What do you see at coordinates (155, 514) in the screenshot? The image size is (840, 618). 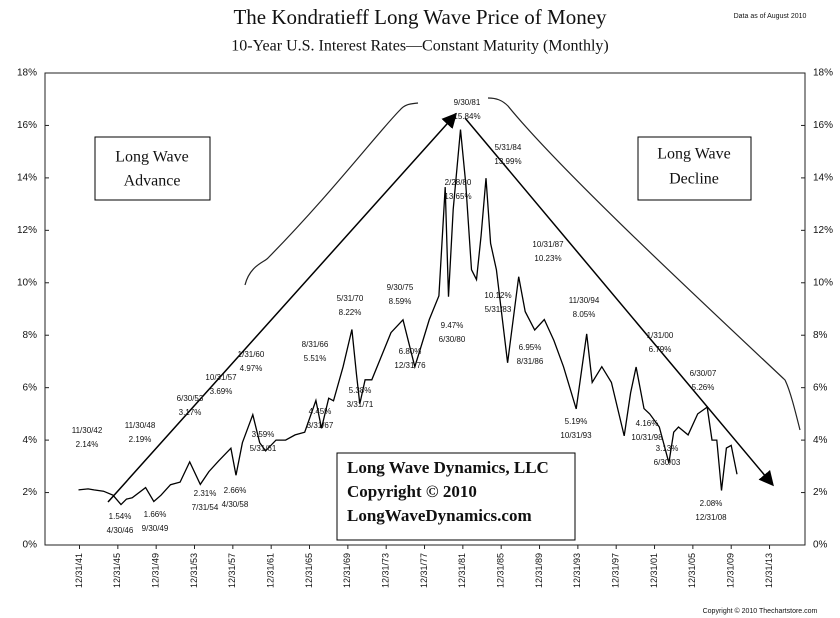 I see `annotation: 1.66%` at bounding box center [155, 514].